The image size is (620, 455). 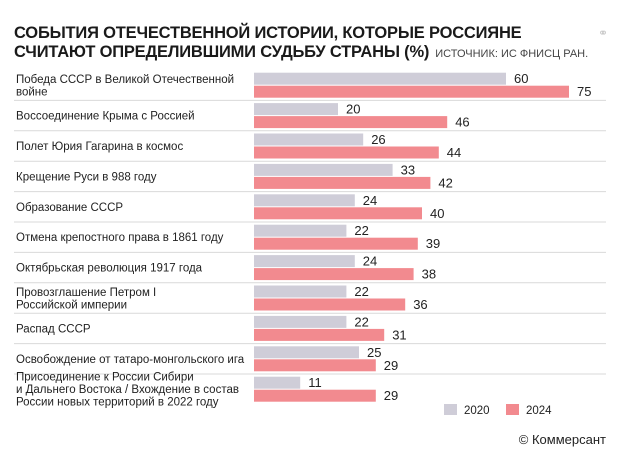 What do you see at coordinates (521, 78) in the screenshot?
I see `value-label-2020: 60` at bounding box center [521, 78].